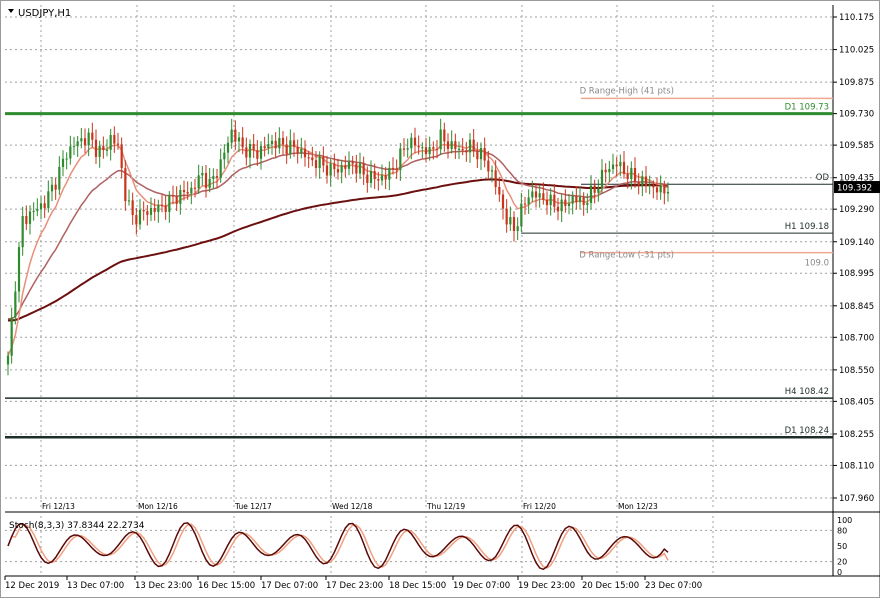 The image size is (880, 603). What do you see at coordinates (856, 83) in the screenshot?
I see `y-tick-label: 109.875` at bounding box center [856, 83].